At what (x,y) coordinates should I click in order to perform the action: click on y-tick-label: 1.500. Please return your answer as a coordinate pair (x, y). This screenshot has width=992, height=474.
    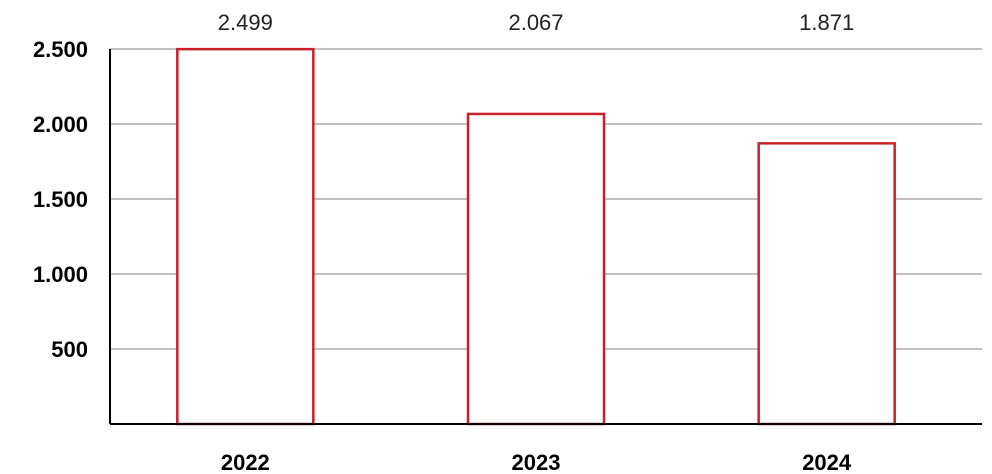
    Looking at the image, I should click on (60, 199).